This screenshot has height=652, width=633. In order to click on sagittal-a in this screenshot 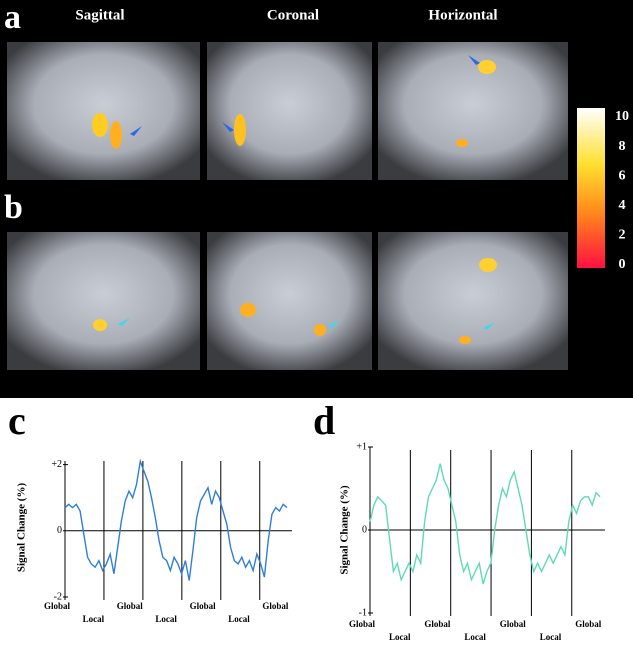, I will do `click(103, 111)`.